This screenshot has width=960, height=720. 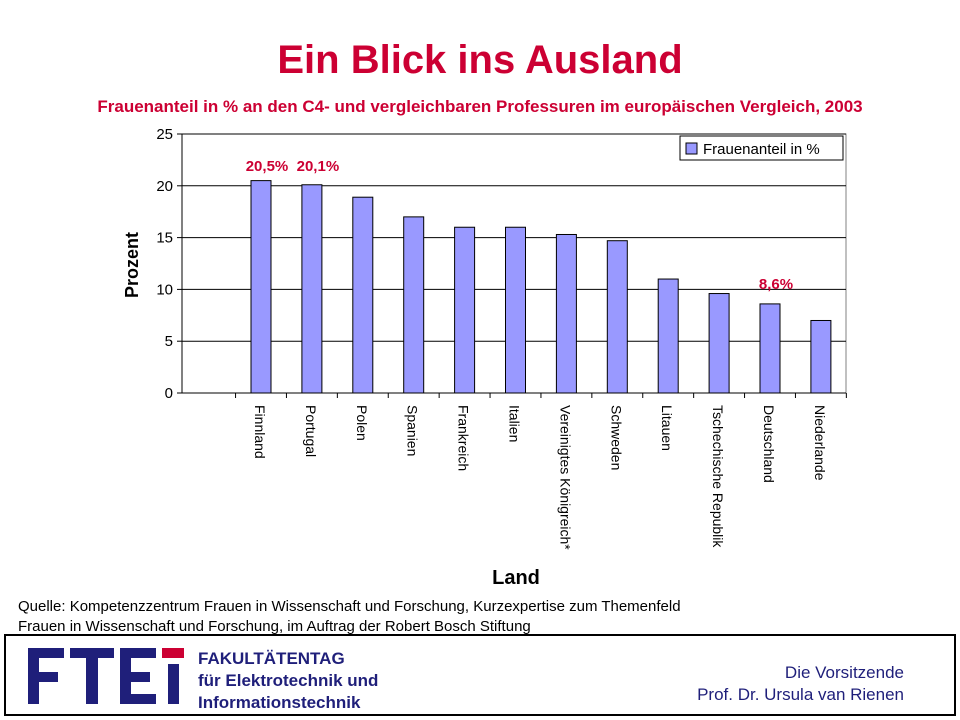 I want to click on y-tick-label: 10, so click(x=164, y=289).